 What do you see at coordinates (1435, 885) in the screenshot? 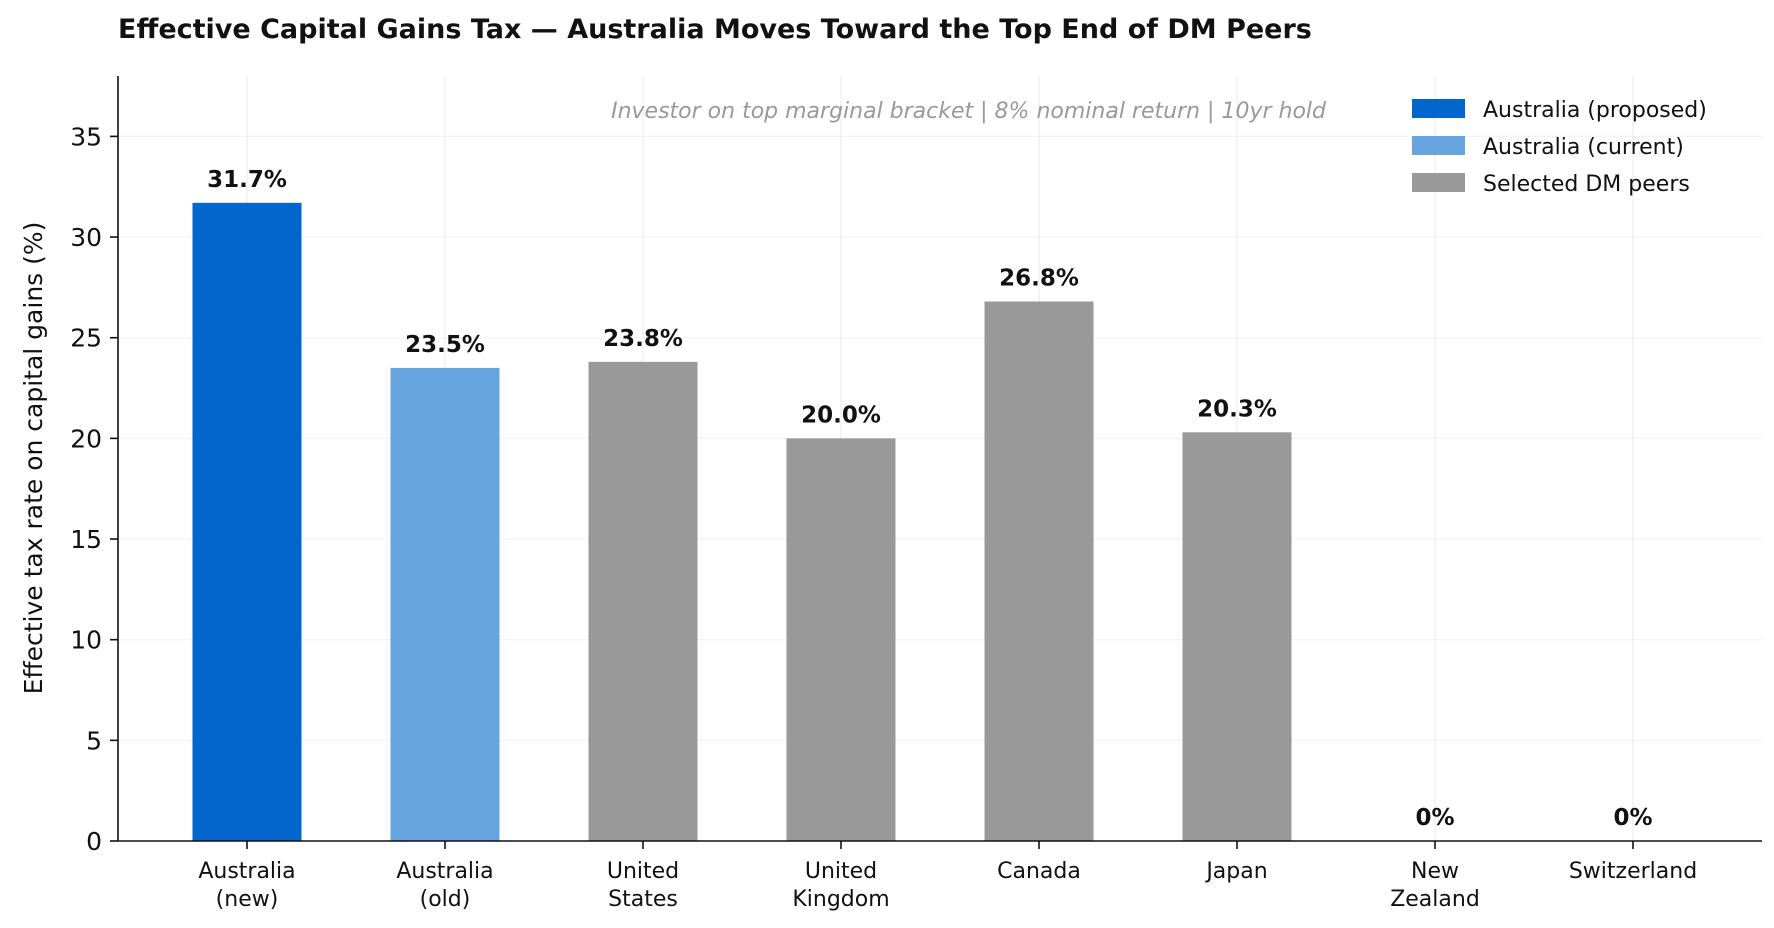
I see `x-tick-label: New Zealand` at bounding box center [1435, 885].